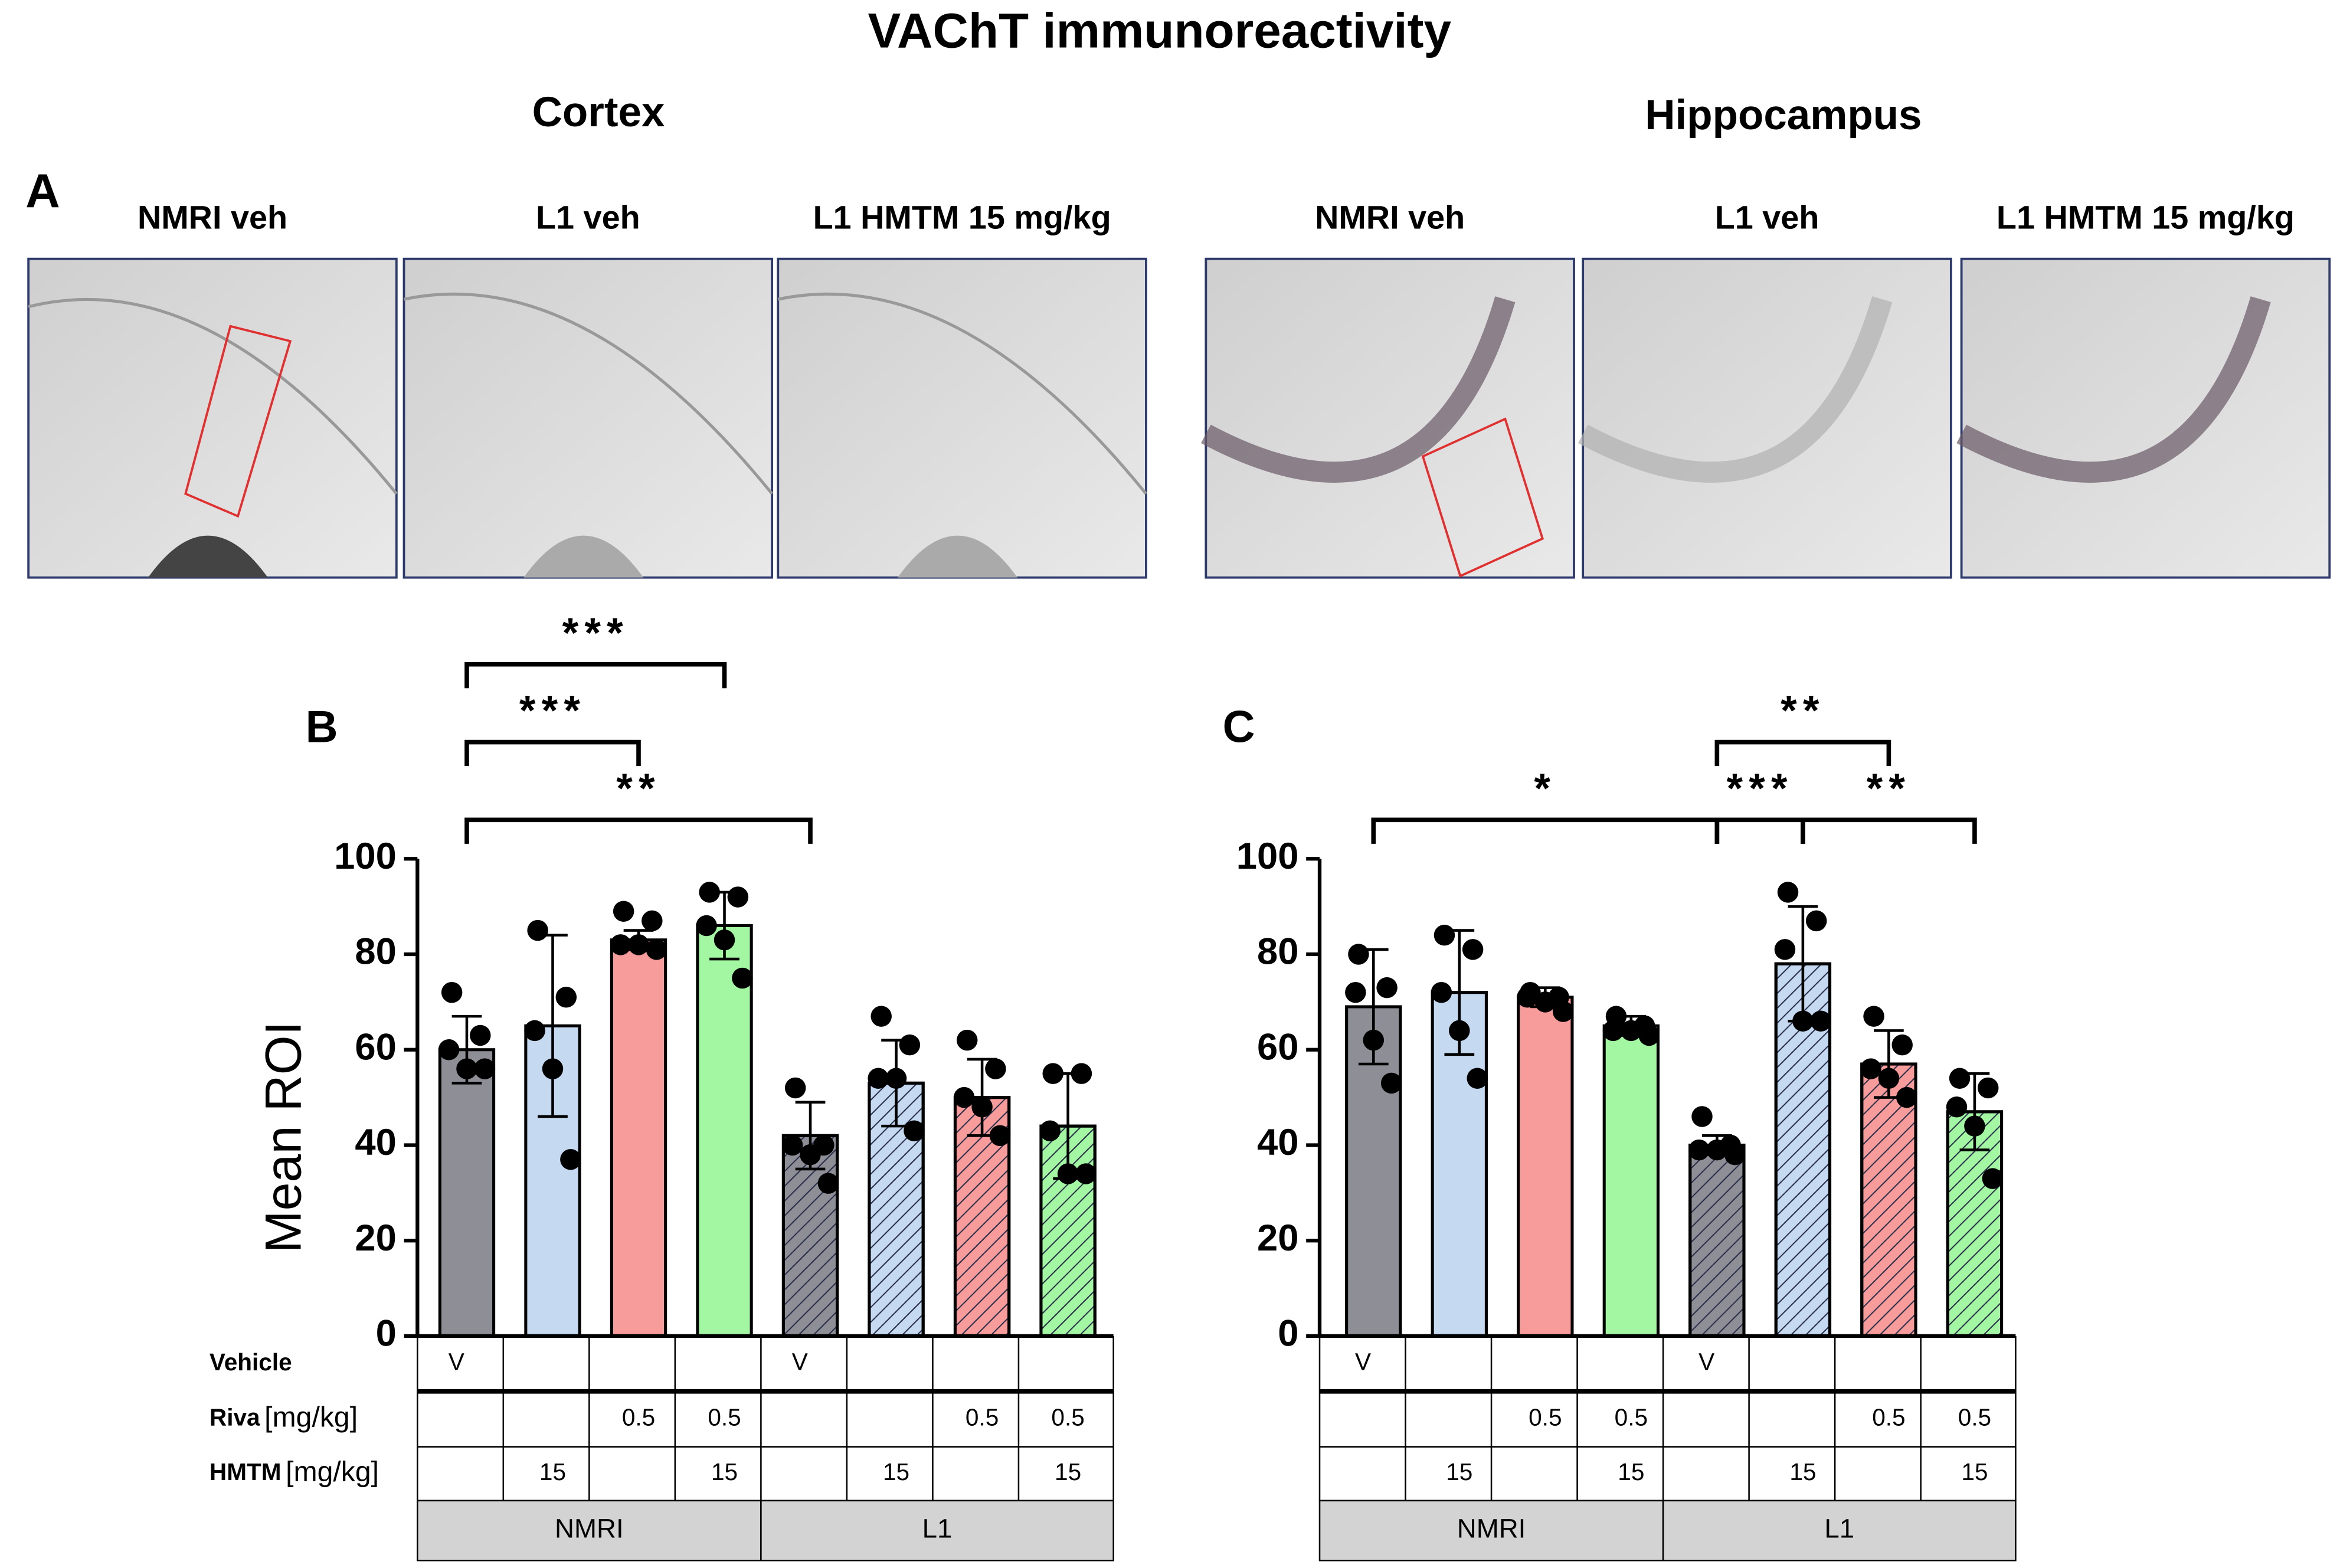 Image resolution: width=2340 pixels, height=1568 pixels. Describe the element at coordinates (1545, 788) in the screenshot. I see `significance-label: *` at that location.